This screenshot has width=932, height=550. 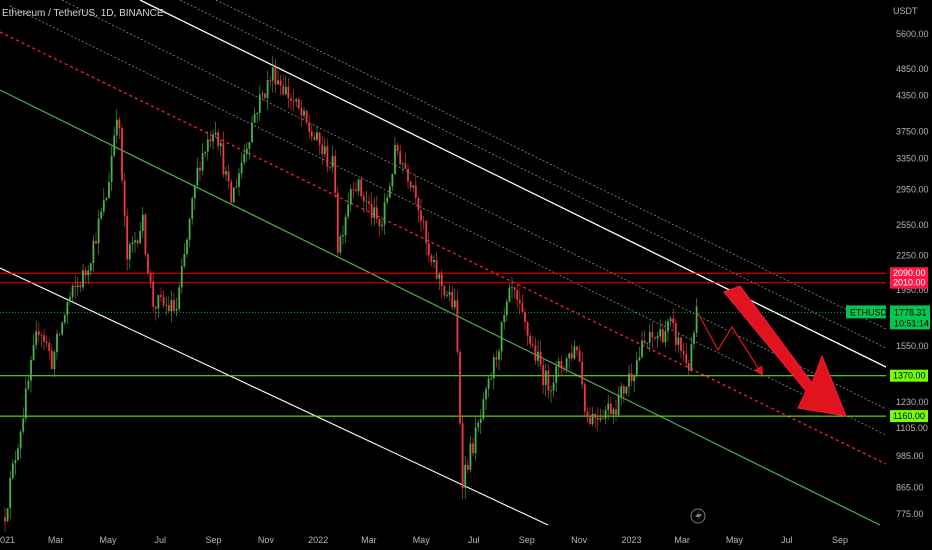 I want to click on level-badge-1370: 1370.00, so click(x=909, y=376).